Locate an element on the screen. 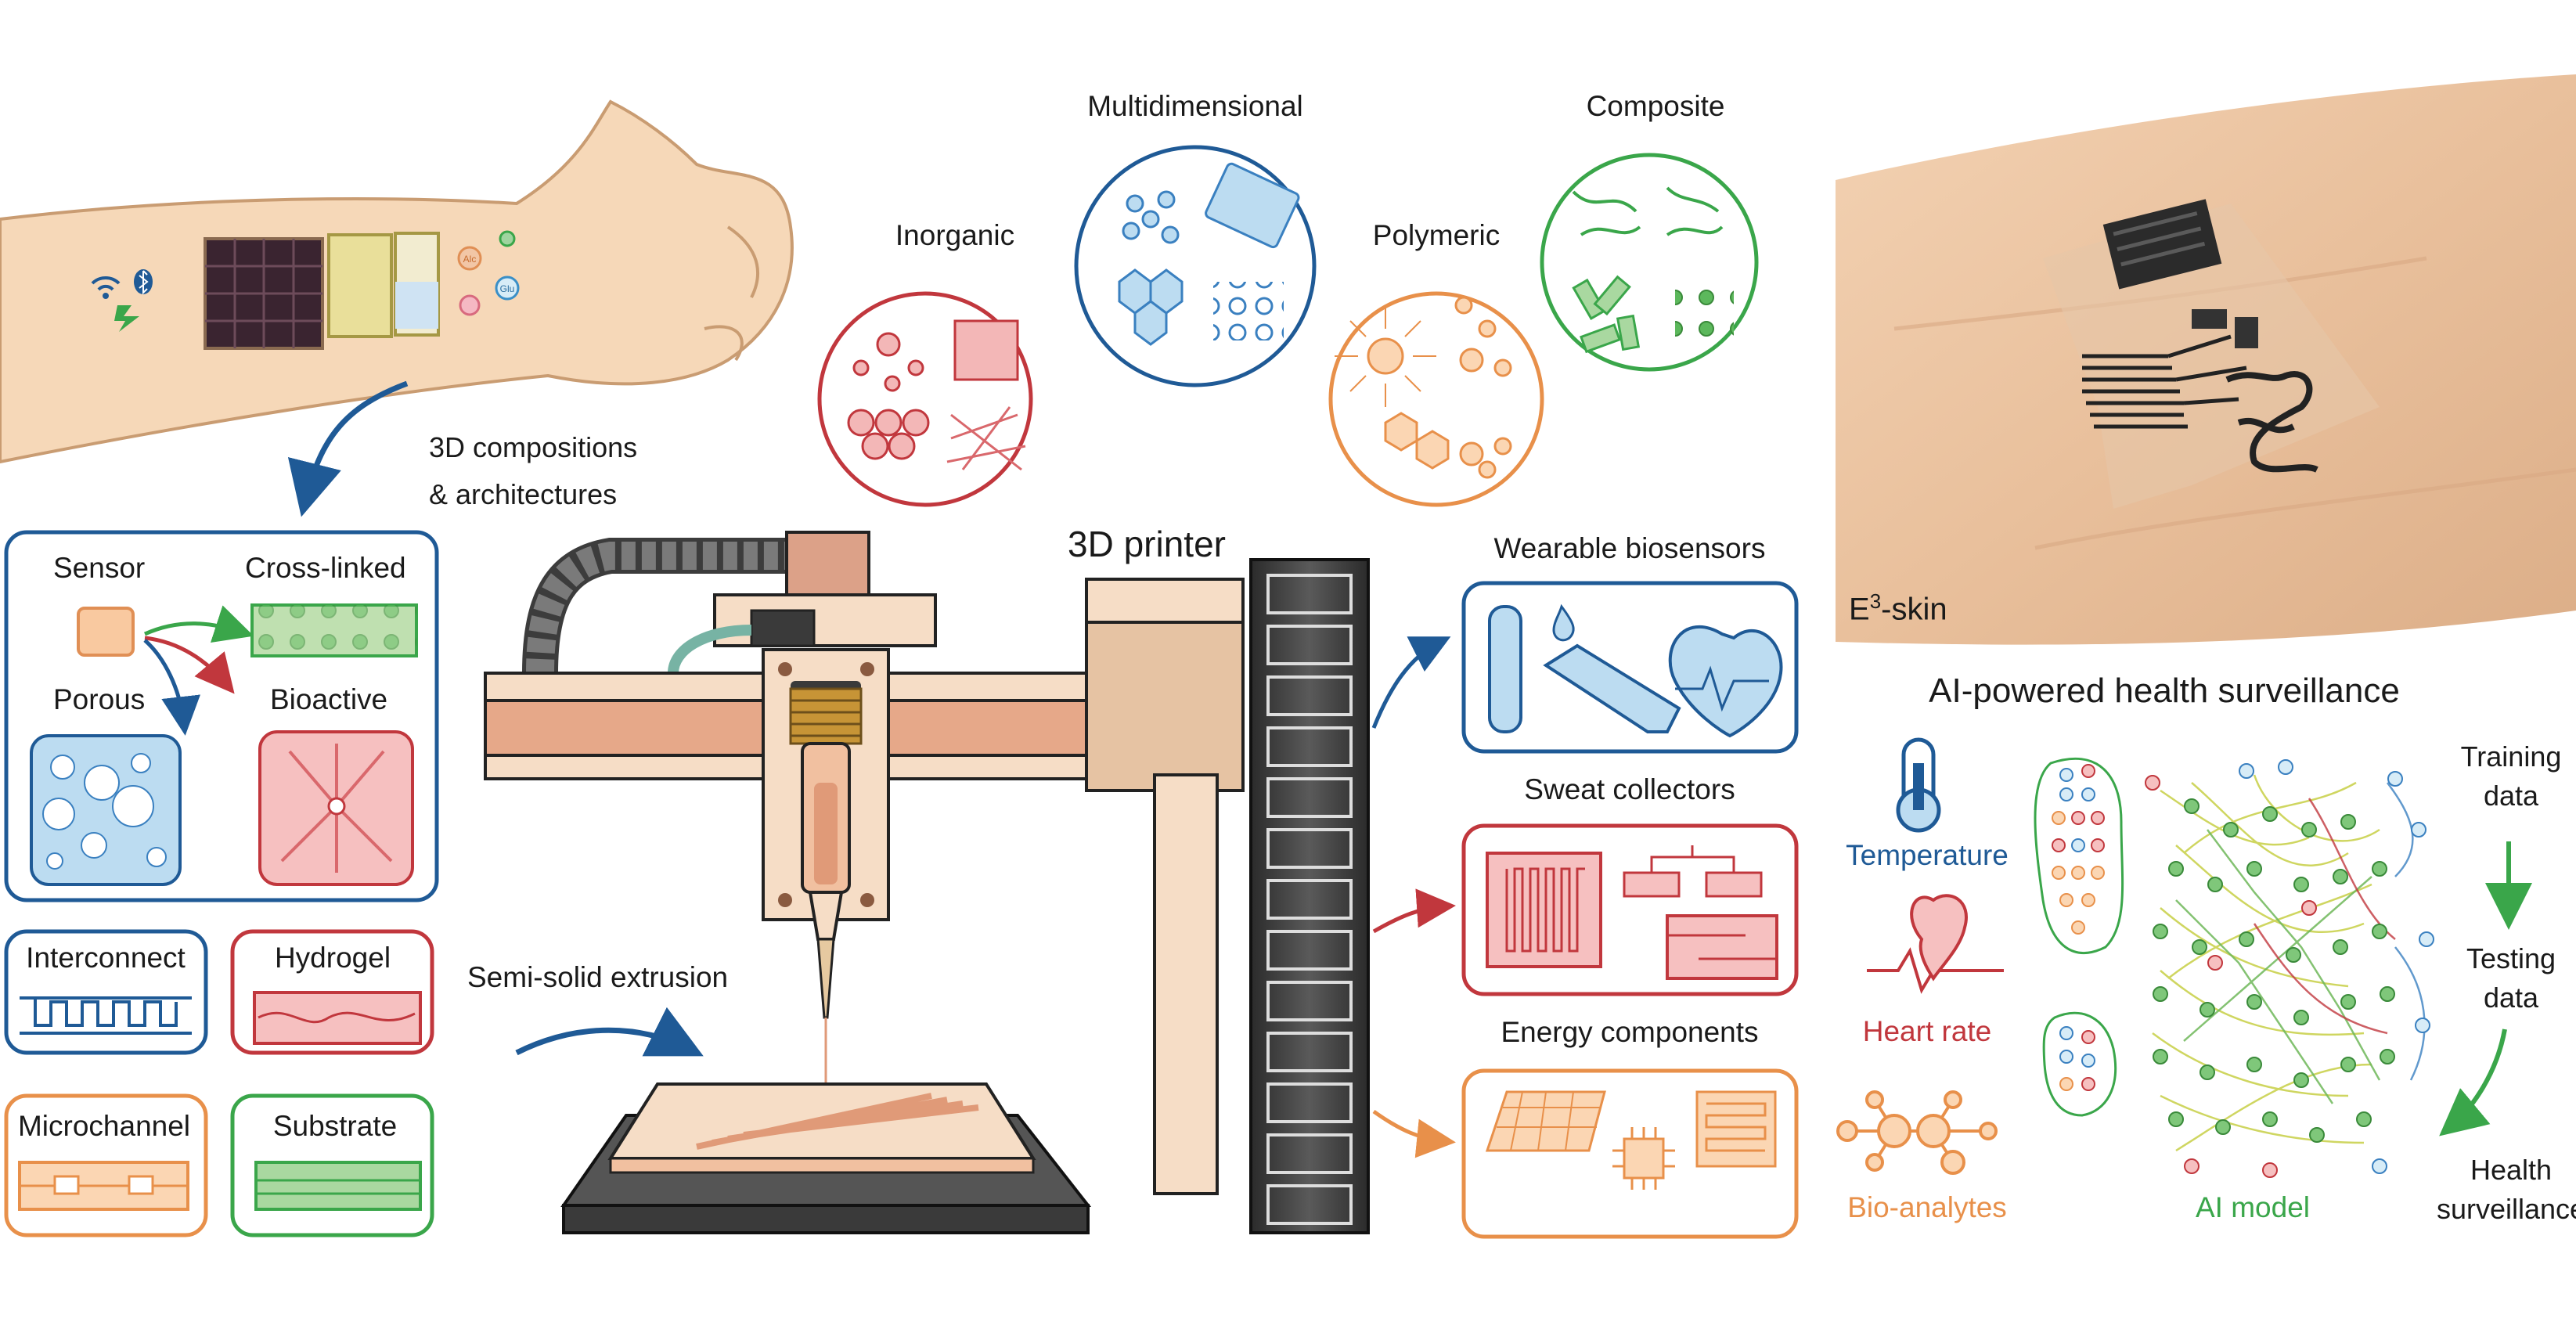 The width and height of the screenshot is (2576, 1322). label-health-surveillance: Health surveillance is located at coordinates (2506, 1190).